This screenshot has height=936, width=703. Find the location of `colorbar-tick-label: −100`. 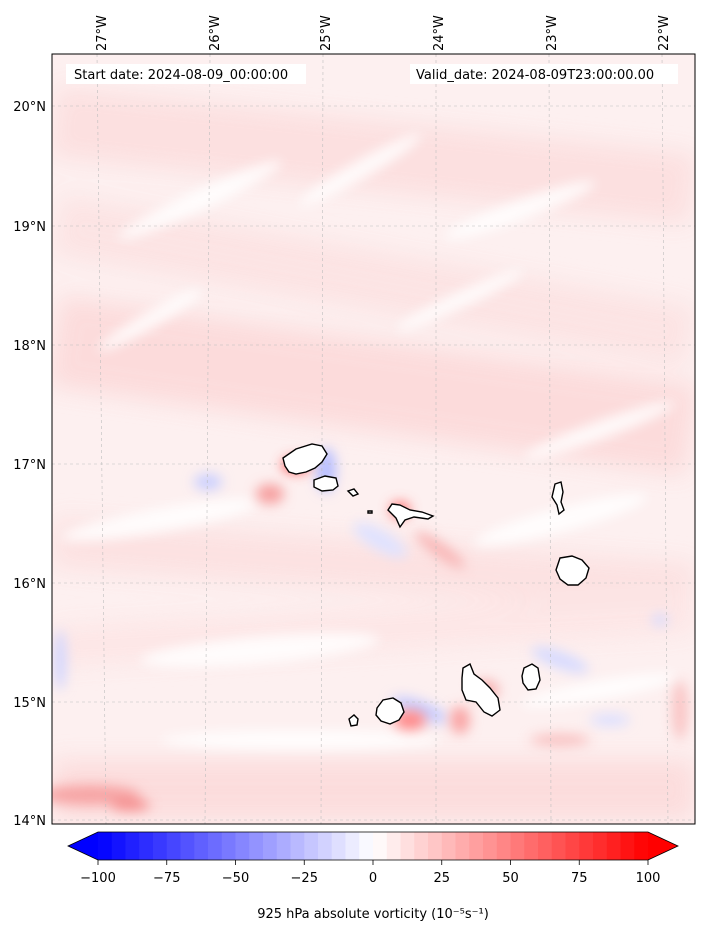

colorbar-tick-label: −100 is located at coordinates (98, 878).